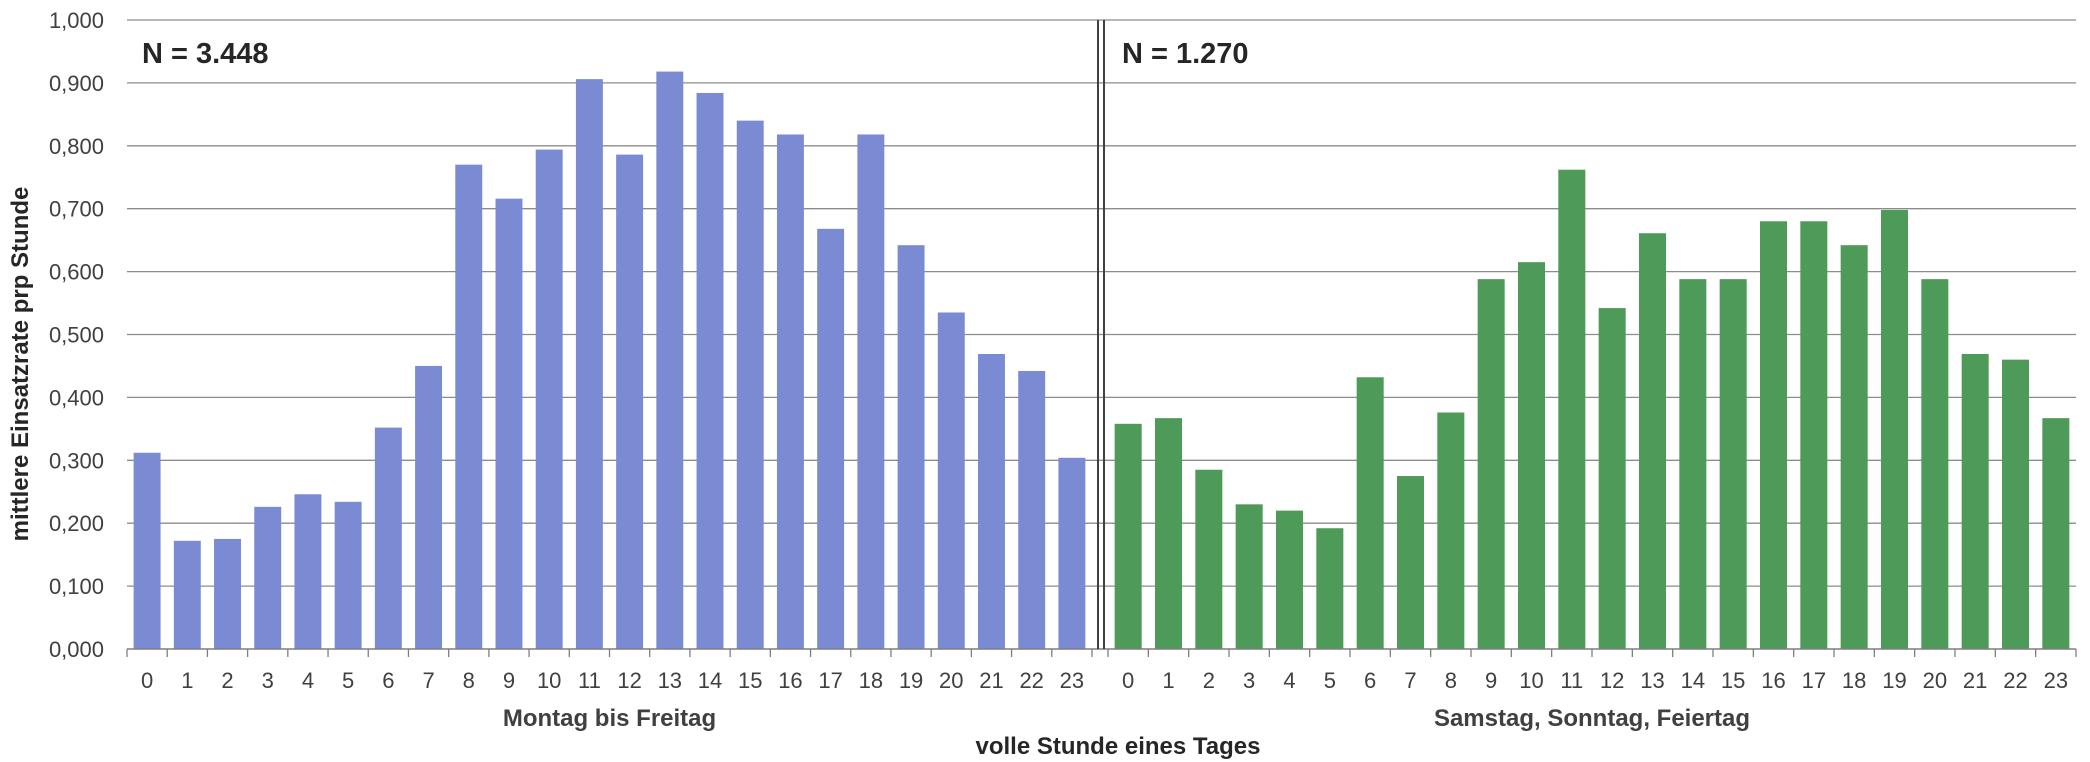  I want to click on y-tick-label: 0,400, so click(76, 397).